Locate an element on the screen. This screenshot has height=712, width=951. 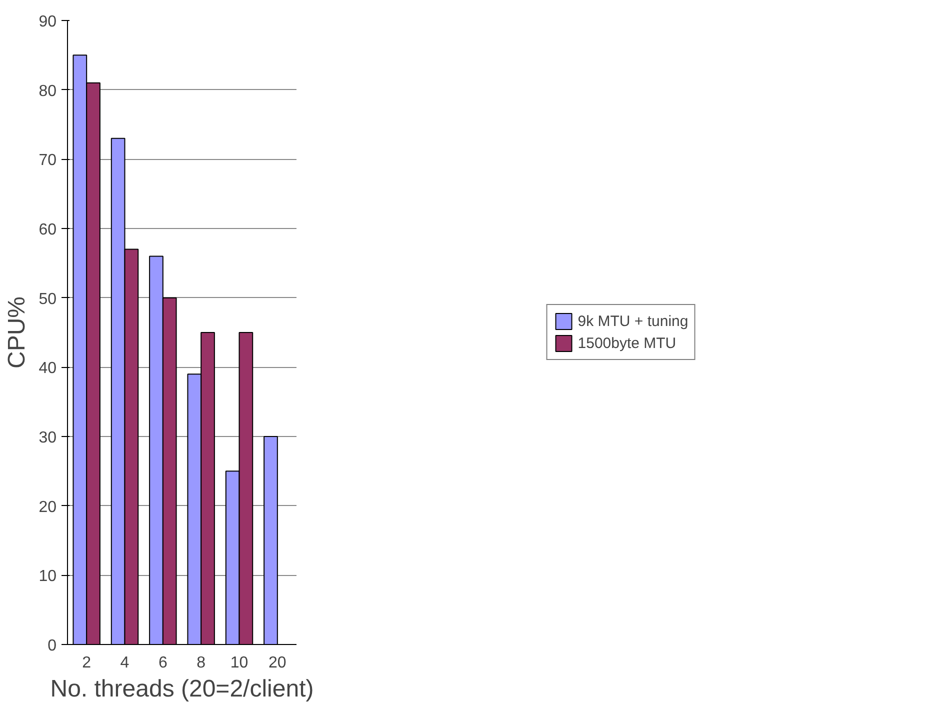
y-tick-label: 30 is located at coordinates (47, 438).